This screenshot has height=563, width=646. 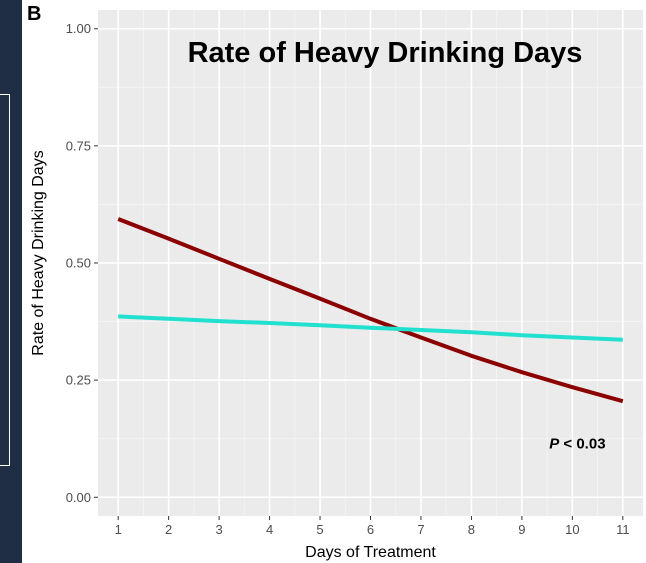 I want to click on y-tick-label: 0.75, so click(x=78, y=145).